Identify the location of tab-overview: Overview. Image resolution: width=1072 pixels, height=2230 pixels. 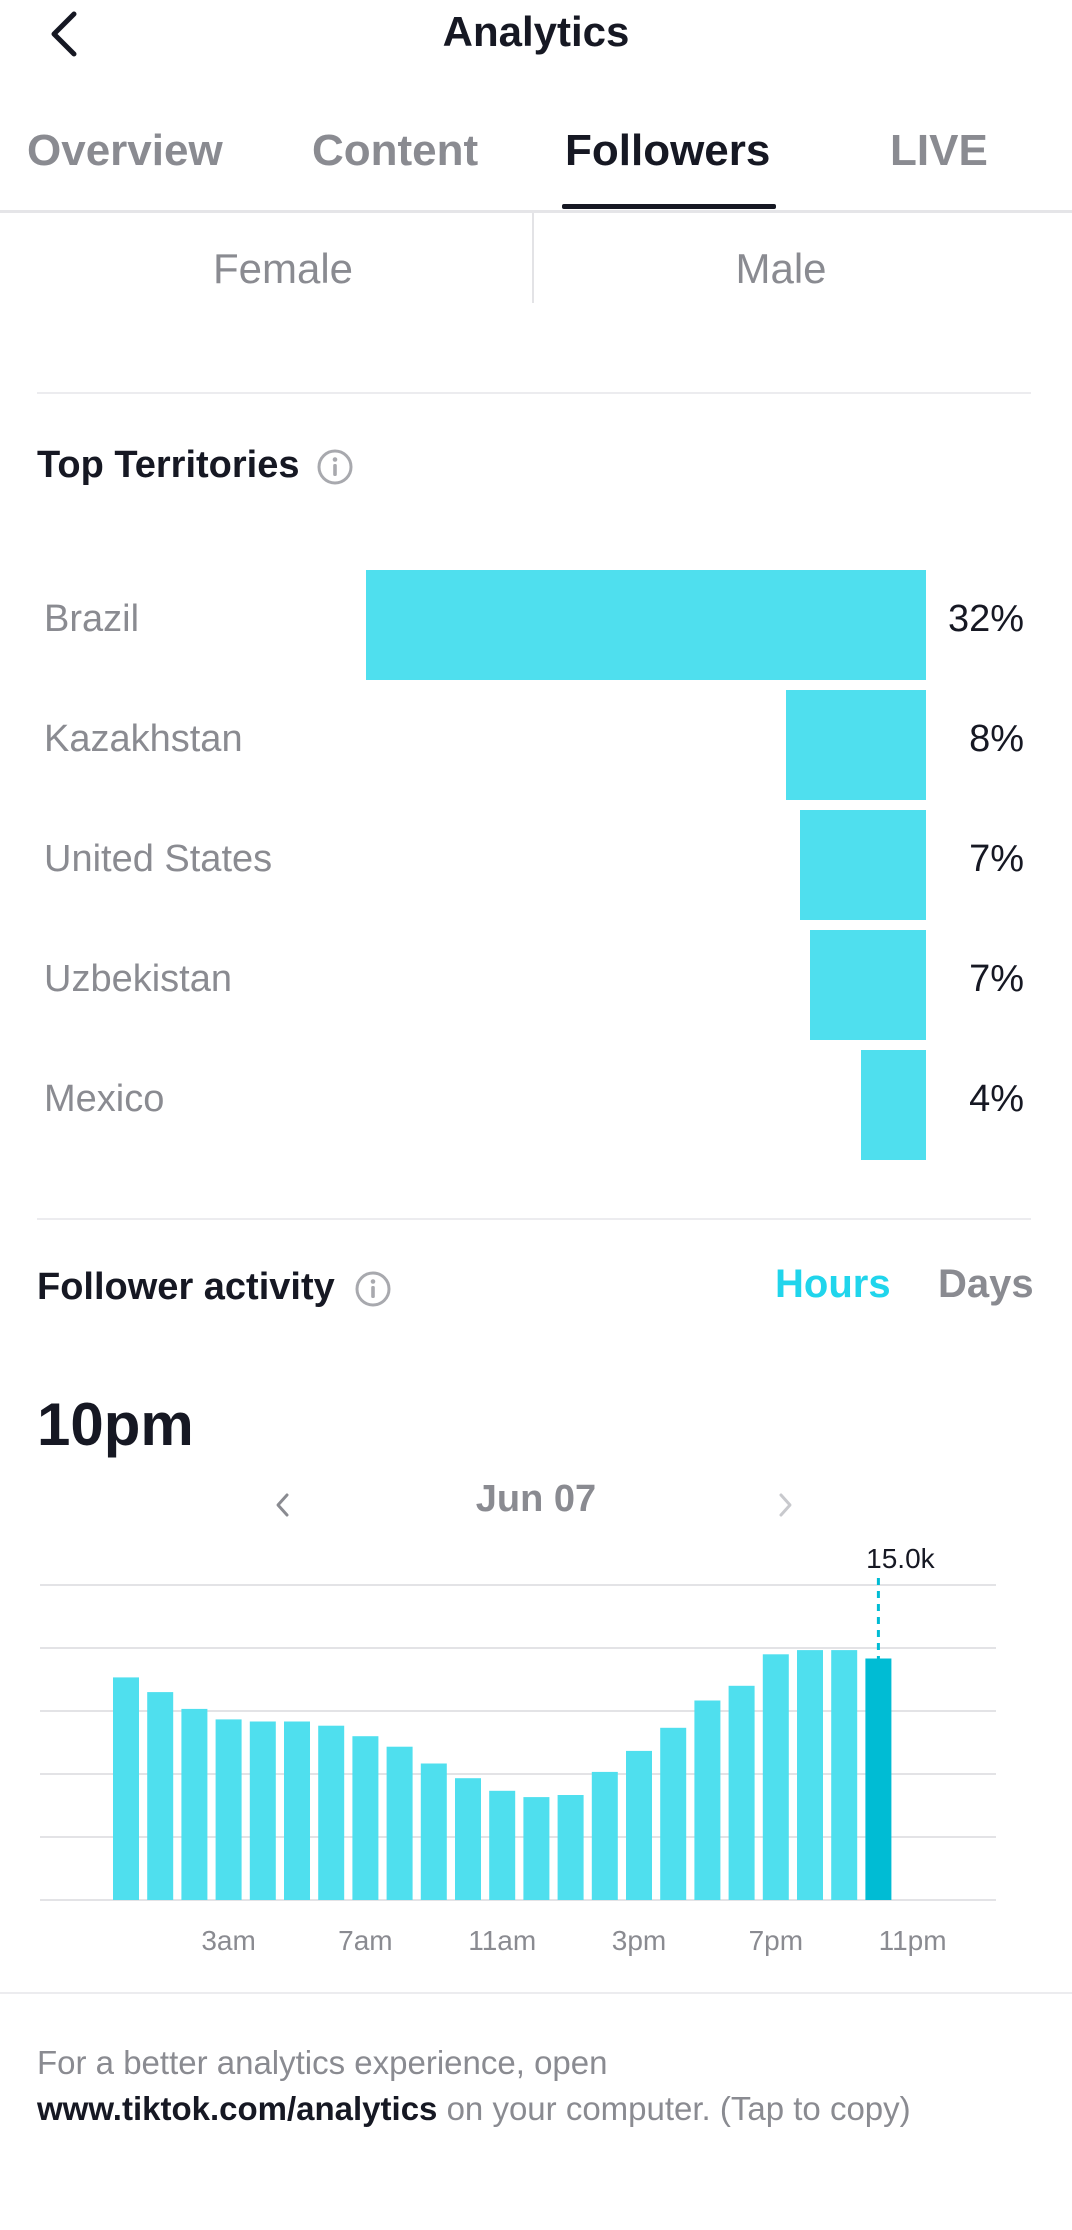
(125, 150).